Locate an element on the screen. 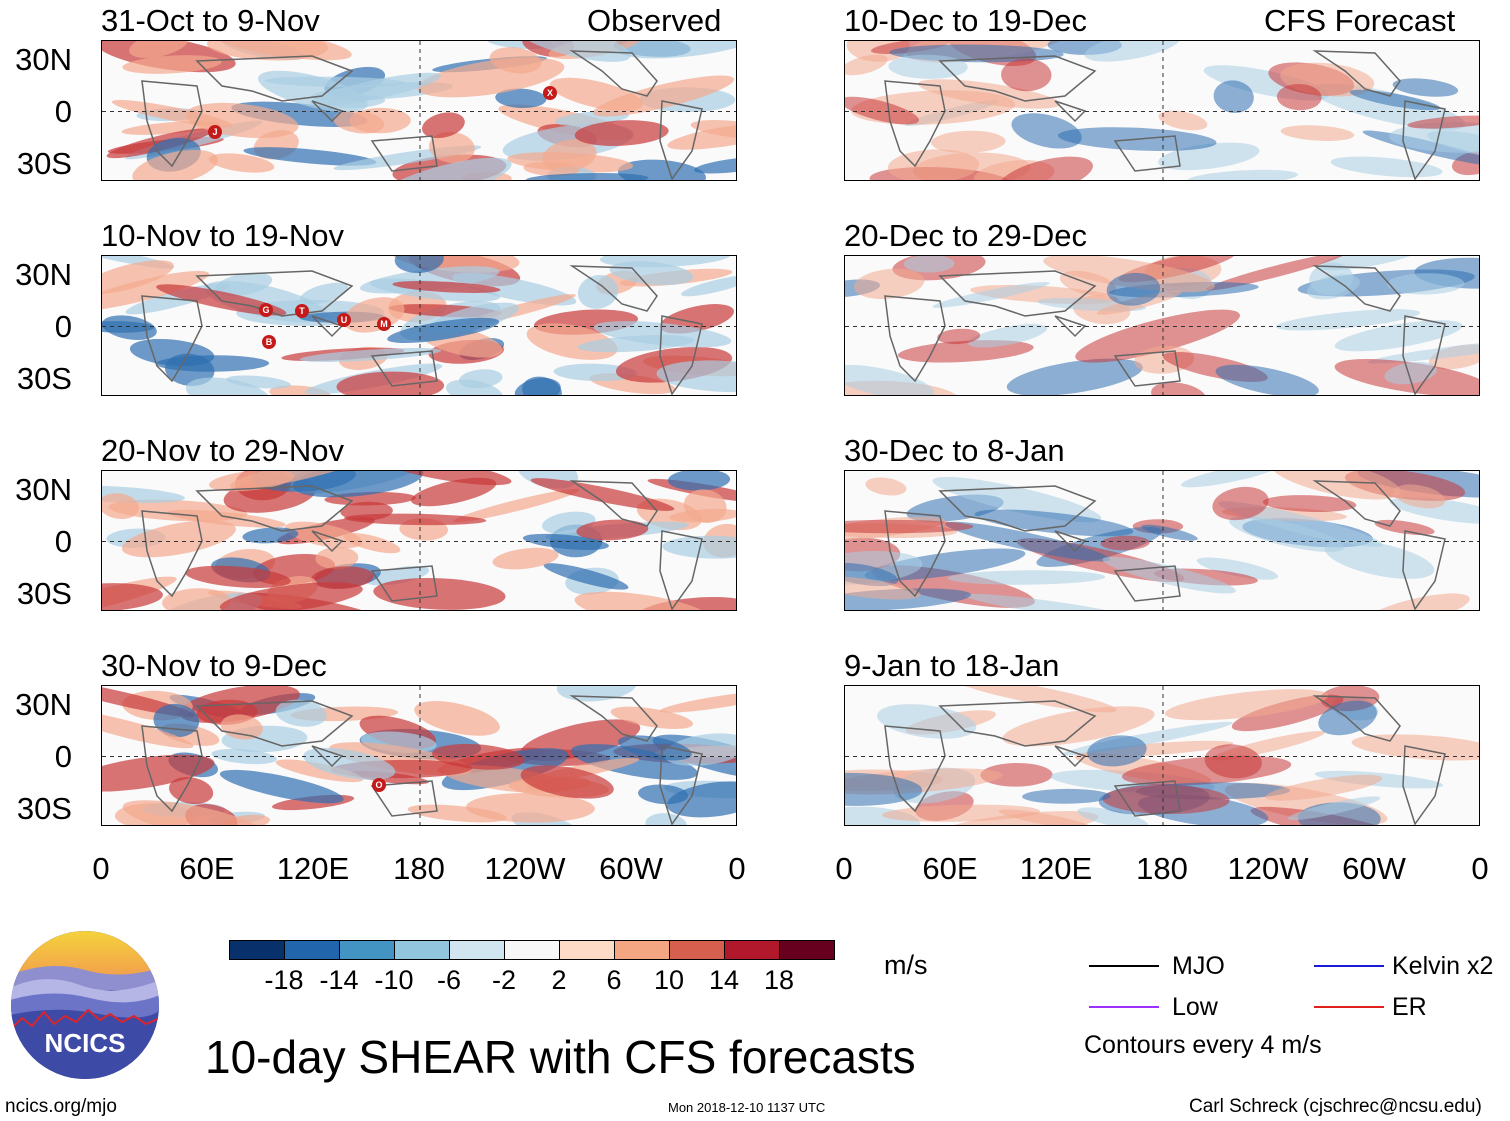 This screenshot has height=1121, width=1510. tropical-cyclone-marker: T is located at coordinates (302, 311).